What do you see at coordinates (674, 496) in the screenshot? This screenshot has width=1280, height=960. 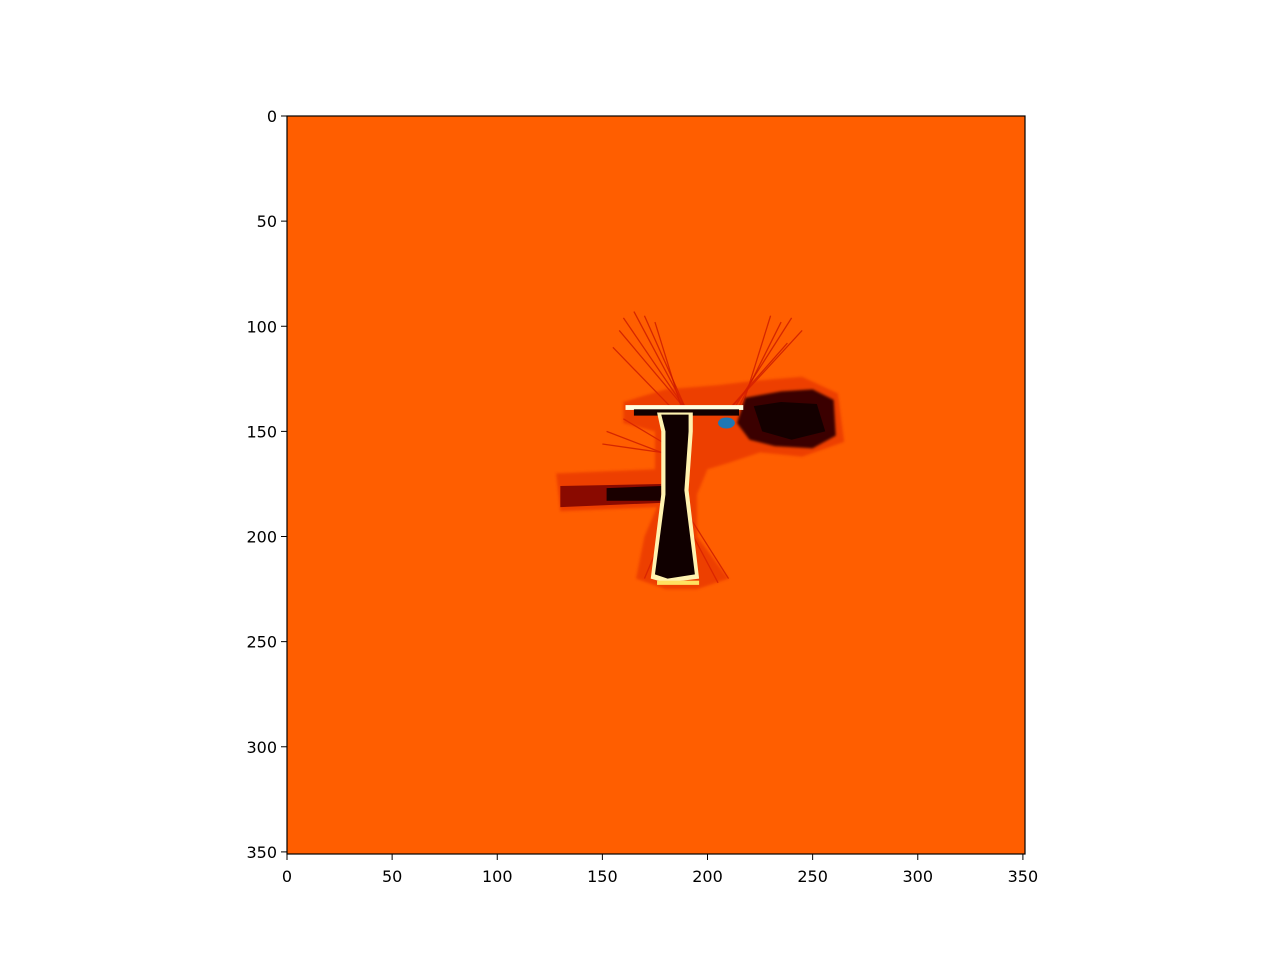 I see `corridor-vertical` at bounding box center [674, 496].